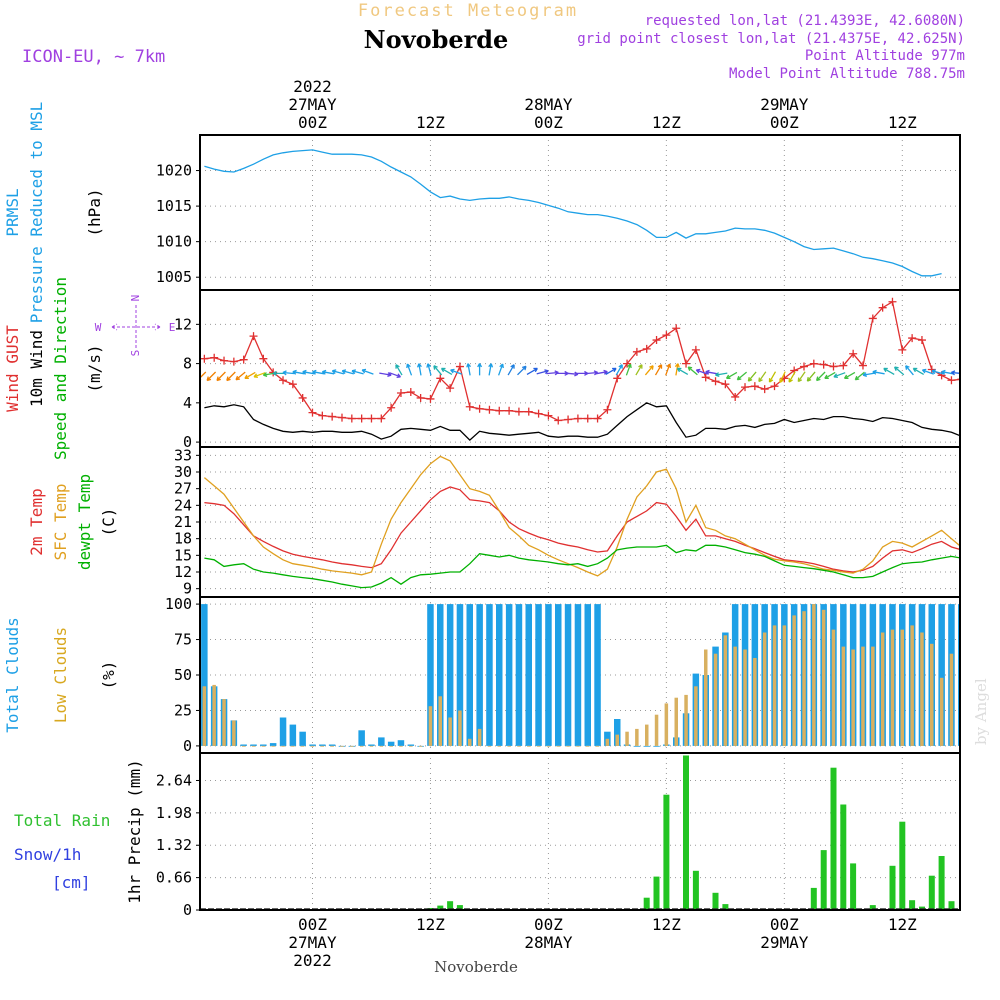 This screenshot has width=1000, height=1000. What do you see at coordinates (174, 277) in the screenshot?
I see `y-tick-label: 1005` at bounding box center [174, 277].